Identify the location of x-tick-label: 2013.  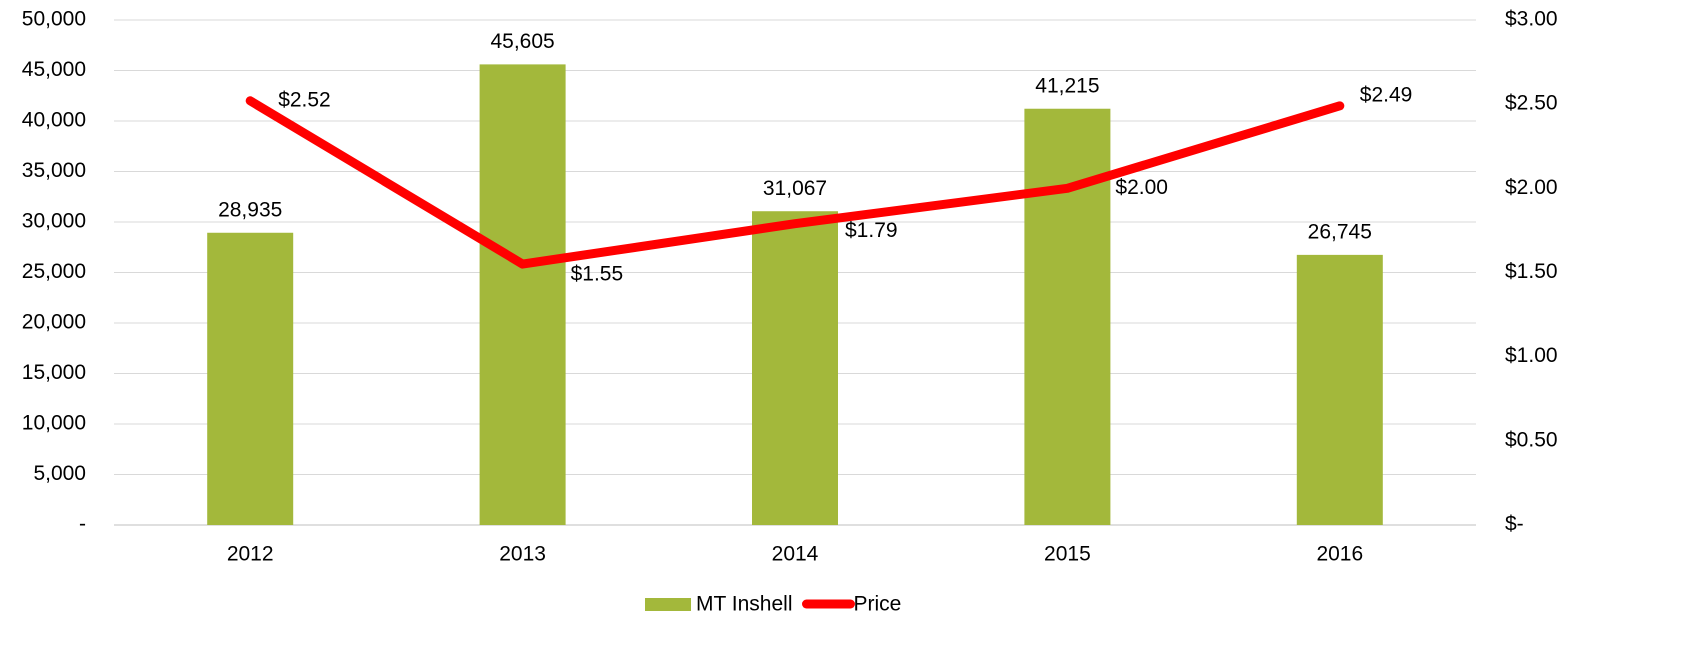
(522, 554).